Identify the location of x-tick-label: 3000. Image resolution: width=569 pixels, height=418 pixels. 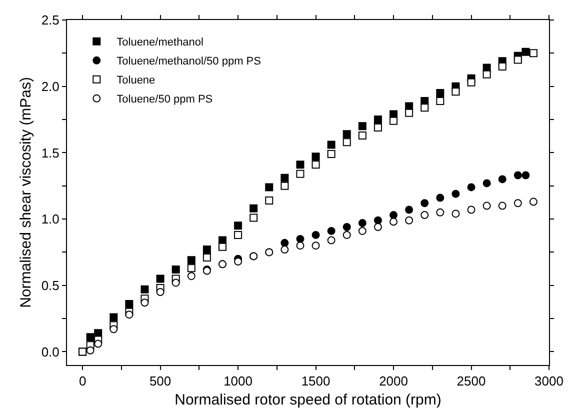
(549, 381).